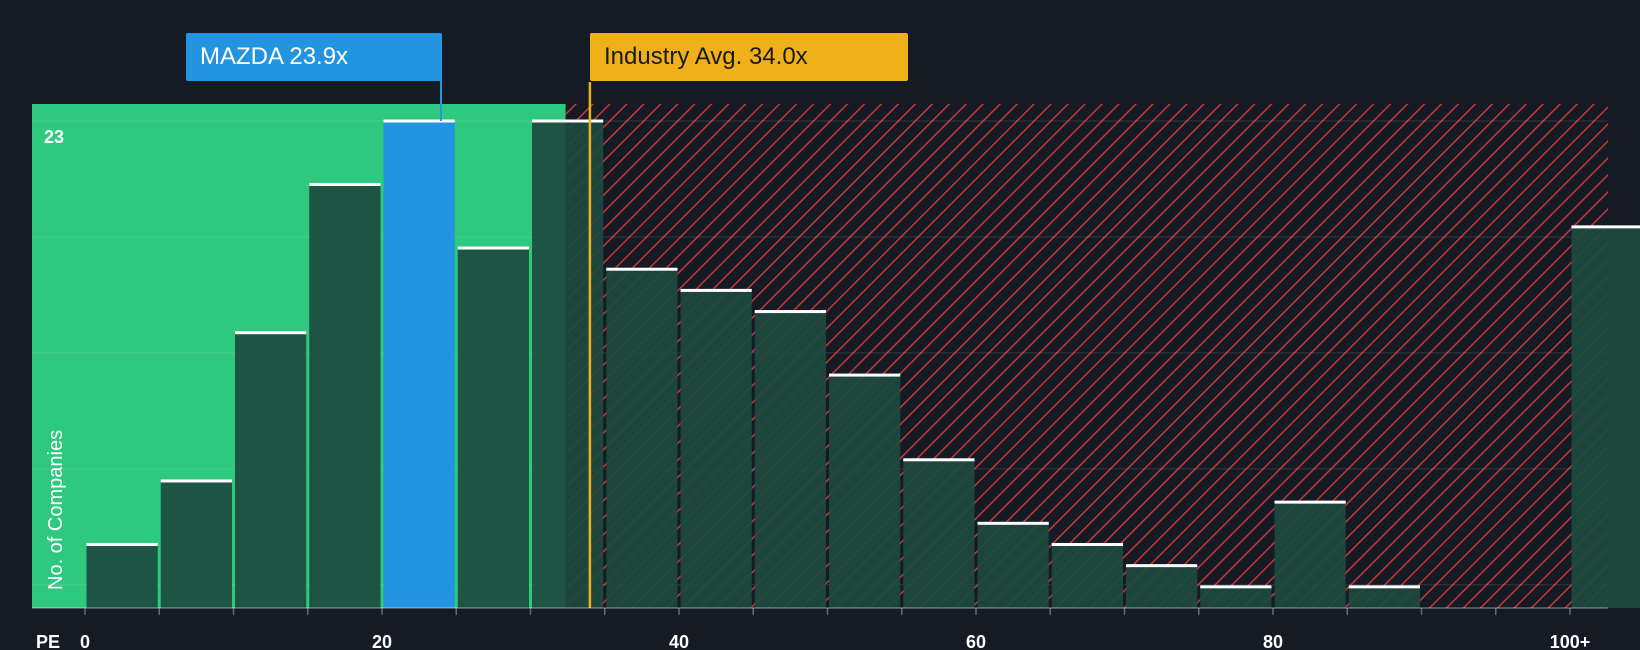 This screenshot has height=650, width=1640. What do you see at coordinates (56, 510) in the screenshot?
I see `y-axis-label: No. of Companies` at bounding box center [56, 510].